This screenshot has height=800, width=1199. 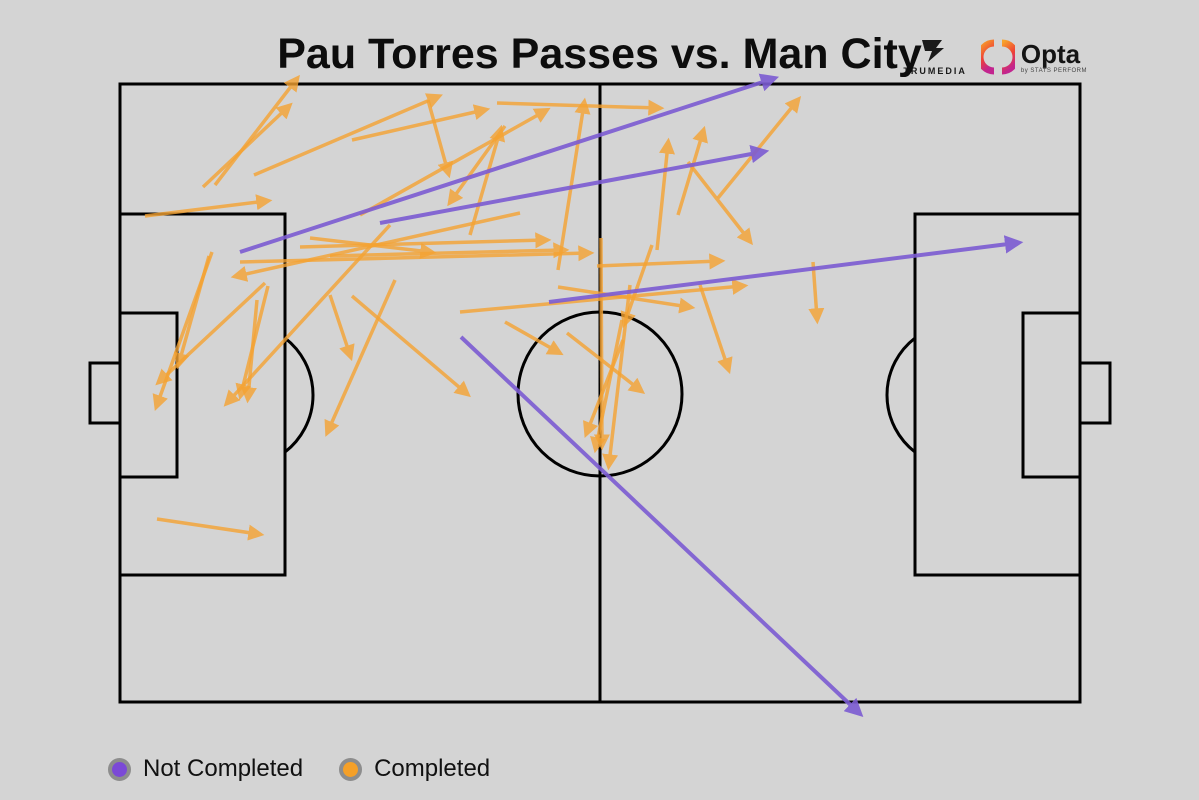 I want to click on legend-item-completed: Completed, so click(x=414, y=769).